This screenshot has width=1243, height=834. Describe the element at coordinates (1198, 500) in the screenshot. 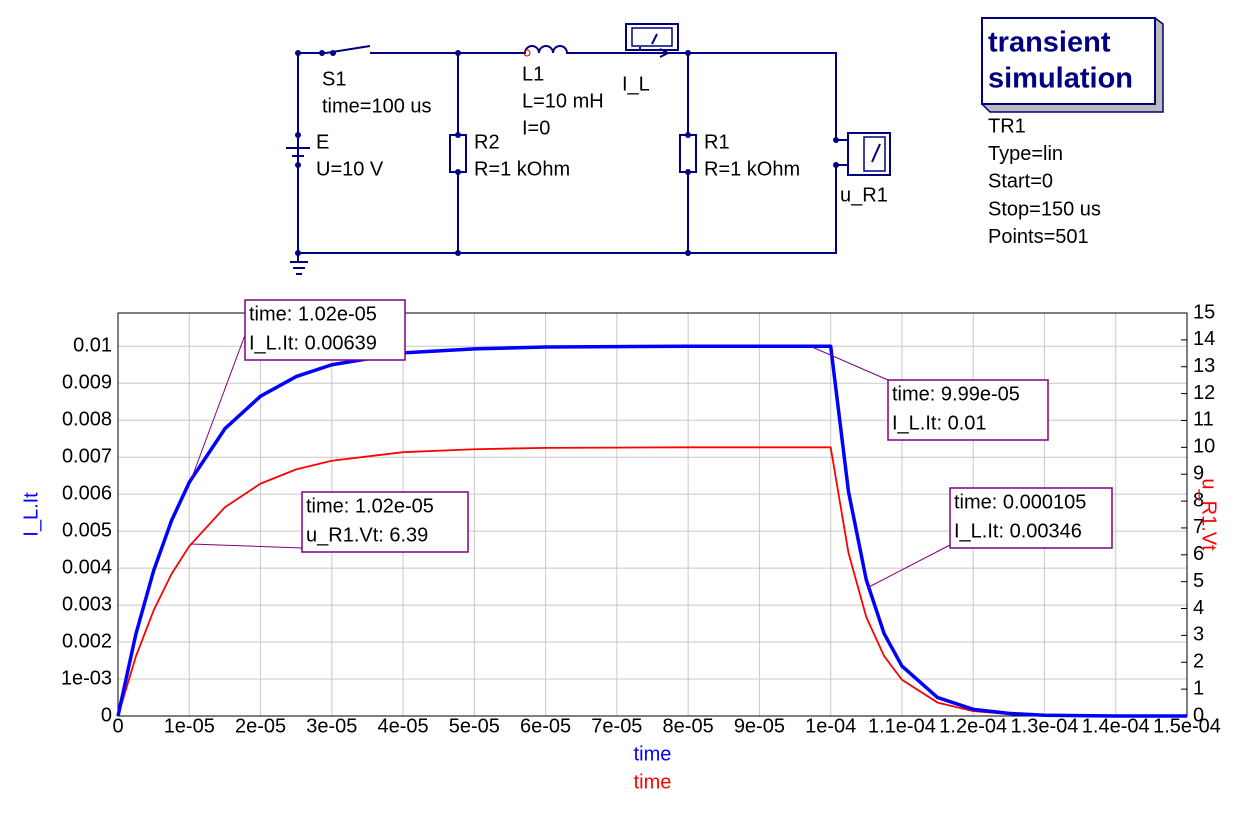

I see `y2-tick-label: 8` at that location.